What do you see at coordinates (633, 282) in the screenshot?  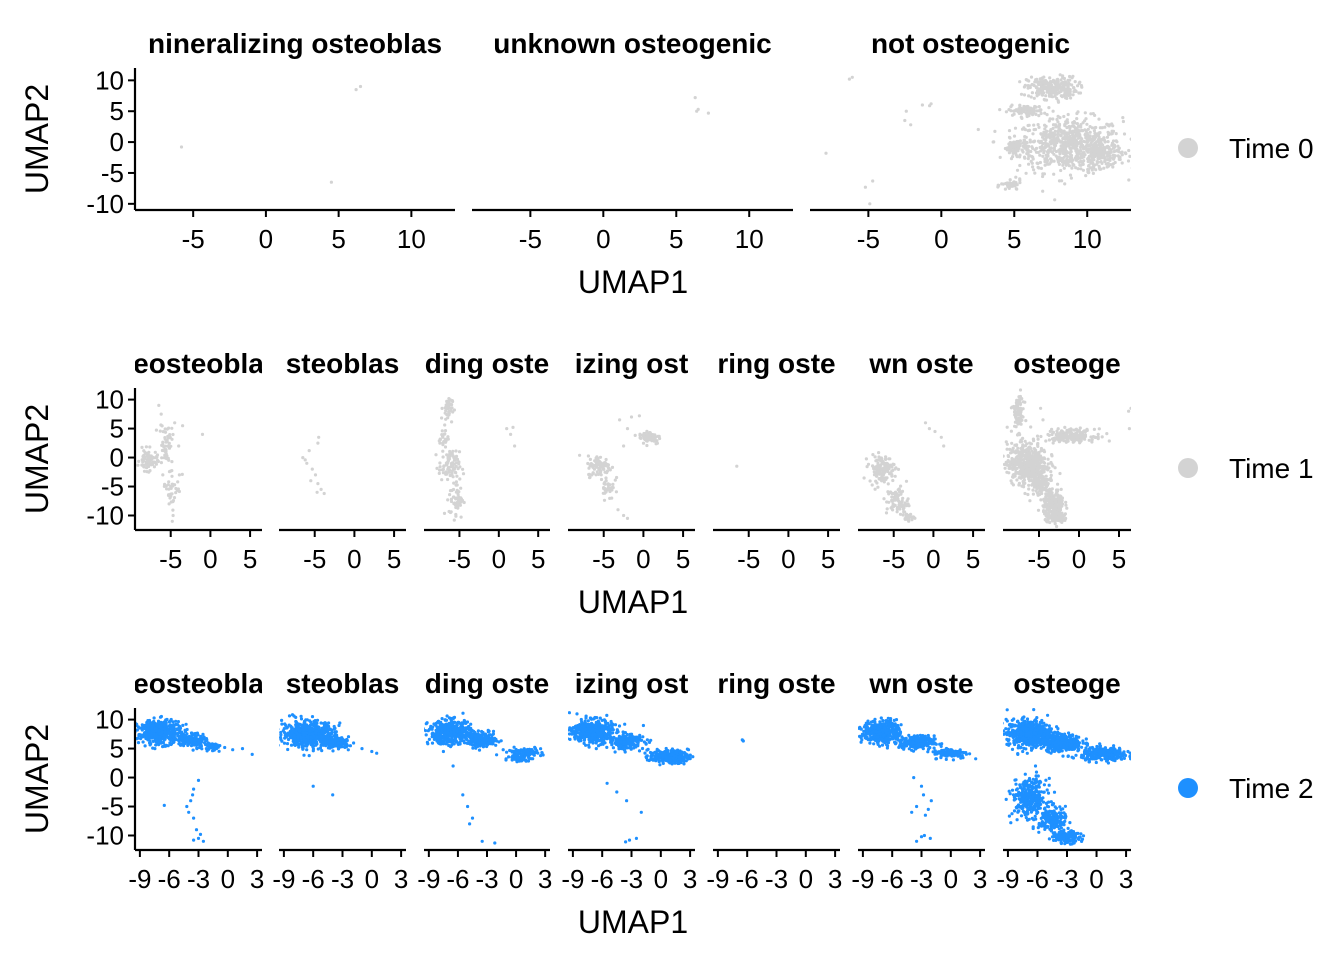 I see `x-axis-label: UMAP1` at bounding box center [633, 282].